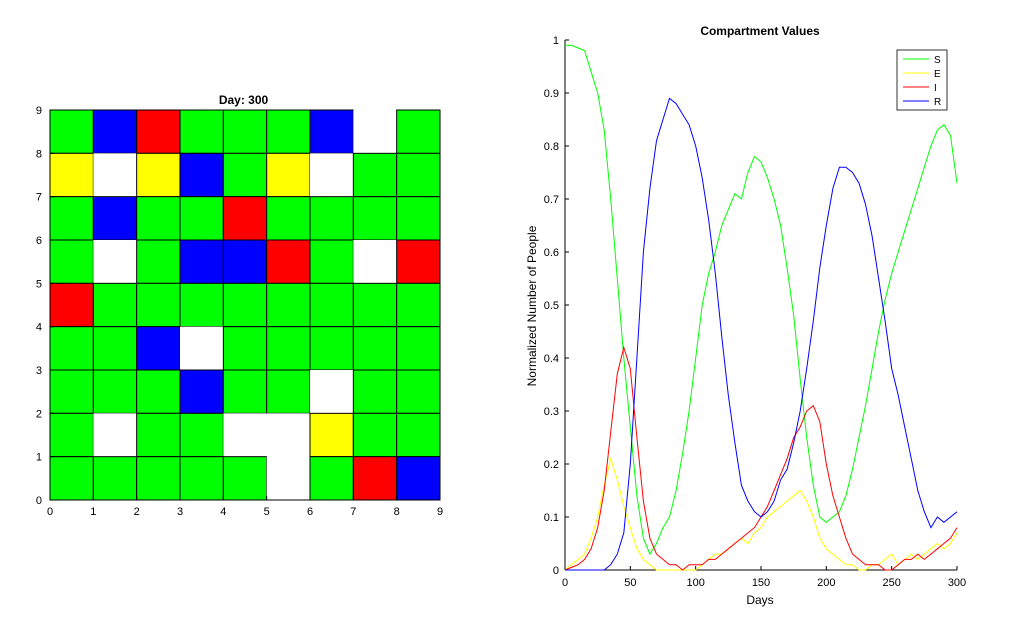  What do you see at coordinates (565, 583) in the screenshot?
I see `x-tick-label: 0` at bounding box center [565, 583].